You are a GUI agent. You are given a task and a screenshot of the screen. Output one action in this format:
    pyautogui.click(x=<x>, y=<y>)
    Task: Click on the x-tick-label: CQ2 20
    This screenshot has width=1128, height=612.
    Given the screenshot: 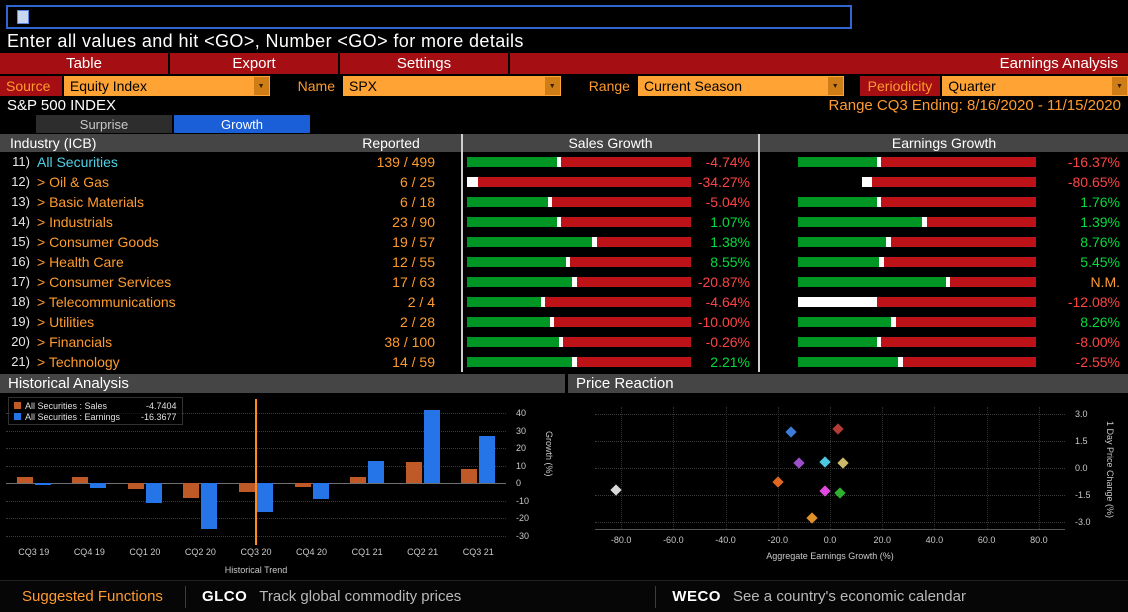 What is the action you would take?
    pyautogui.click(x=200, y=552)
    